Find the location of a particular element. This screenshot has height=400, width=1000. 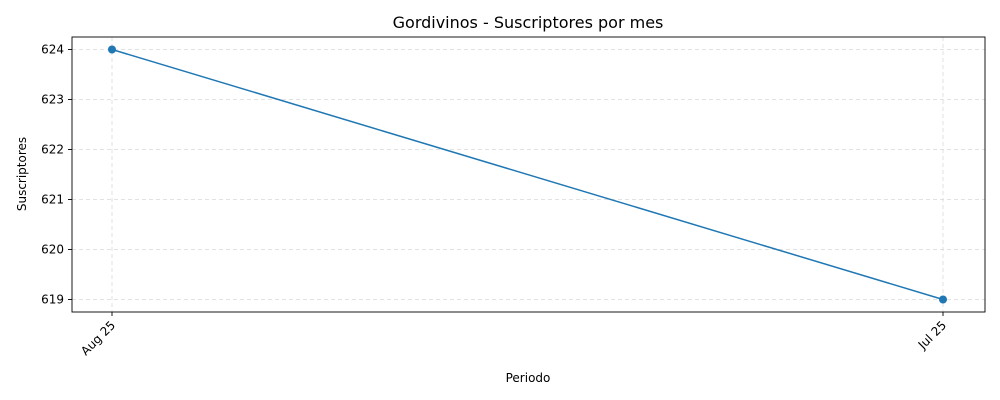

y-tick-label: 623 is located at coordinates (52, 100).